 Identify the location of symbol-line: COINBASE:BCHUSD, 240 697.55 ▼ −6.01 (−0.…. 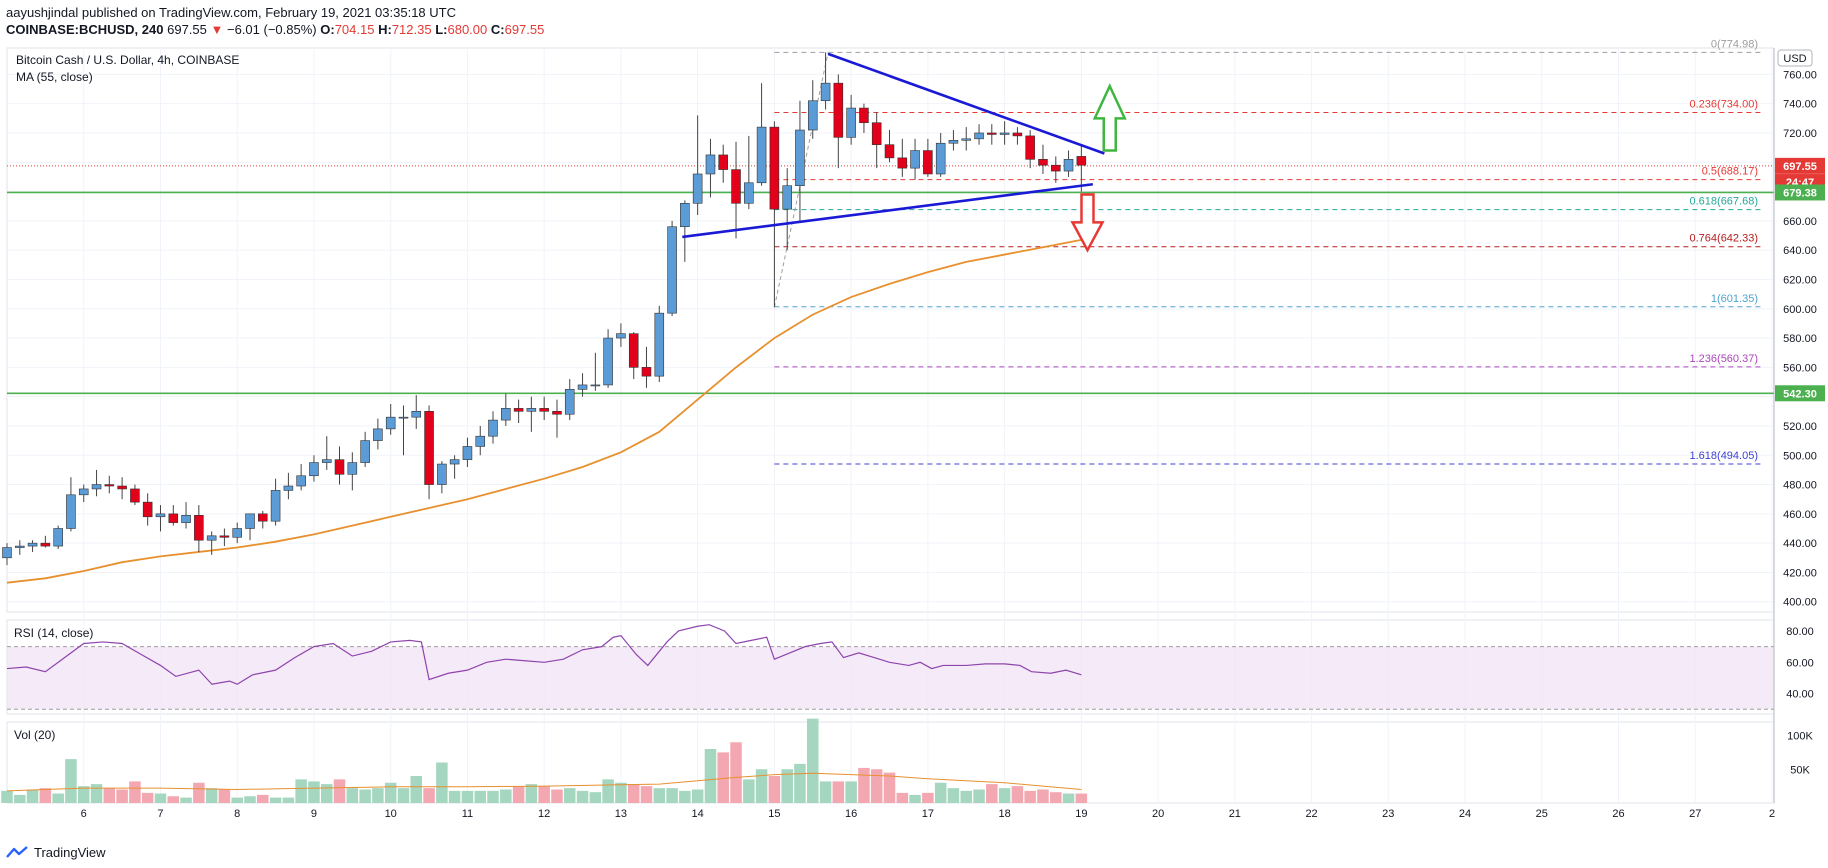
(275, 29).